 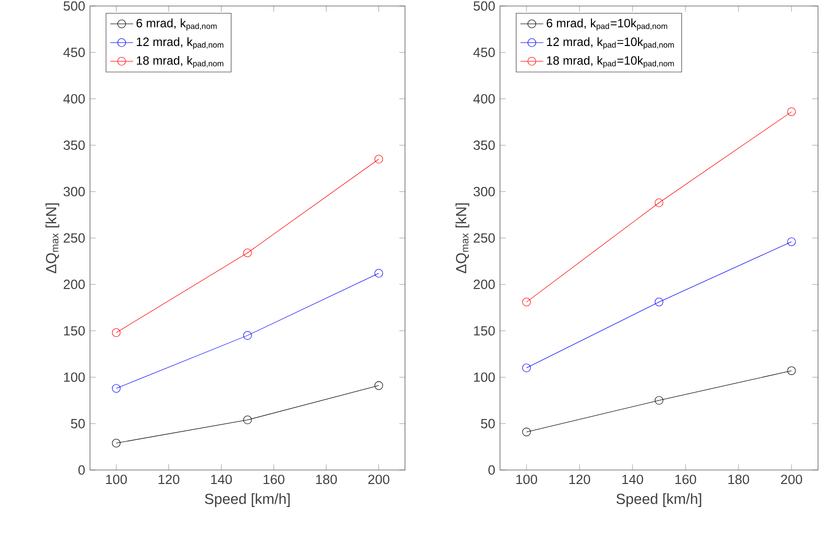 I want to click on legend-label: 12 mrad, k$_{pad}$=10k$_{pad,nom}$, so click(x=610, y=43).